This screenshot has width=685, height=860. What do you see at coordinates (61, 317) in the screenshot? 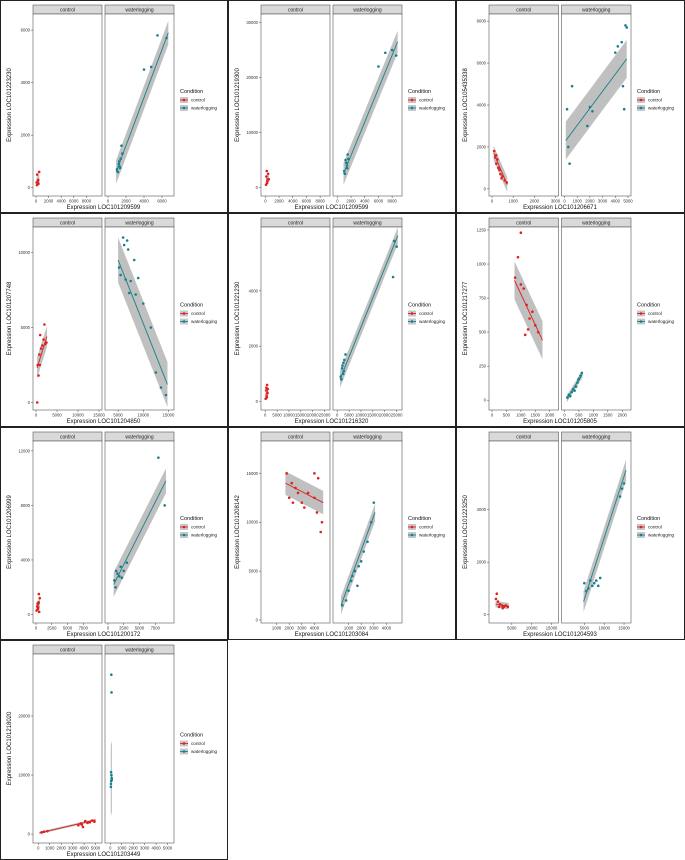
I see `facet-panel-control: control 0 5000 10000 15000 0 5000 10000` at bounding box center [61, 317].